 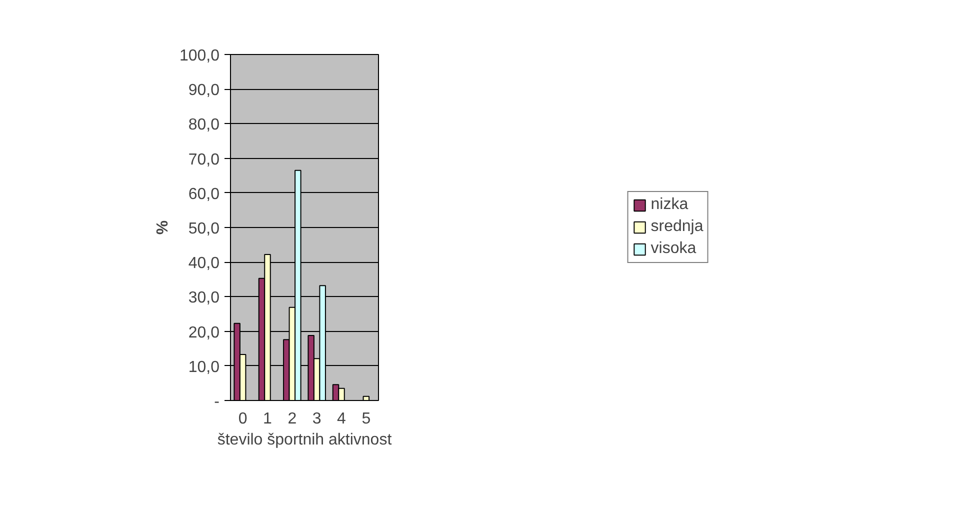 What do you see at coordinates (199, 56) in the screenshot?
I see `y-tick-label: 100,0` at bounding box center [199, 56].